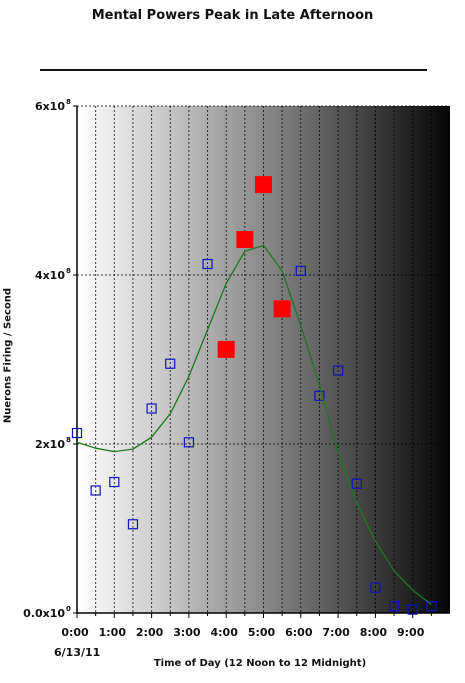 Image resolution: width=465 pixels, height=683 pixels. I want to click on x-tick-label: 4:00, so click(225, 632).